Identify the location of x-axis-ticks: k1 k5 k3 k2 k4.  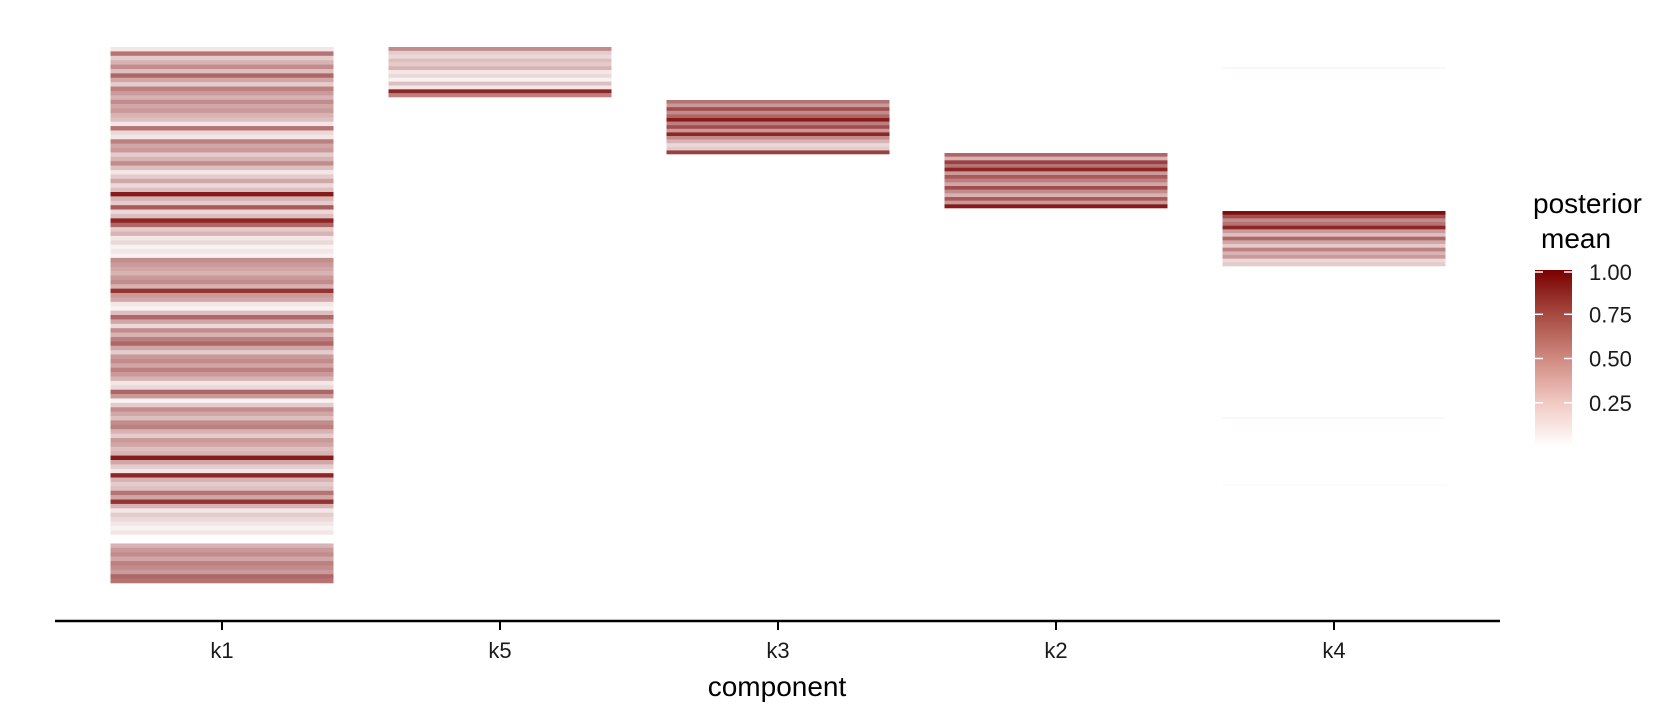
(778, 642).